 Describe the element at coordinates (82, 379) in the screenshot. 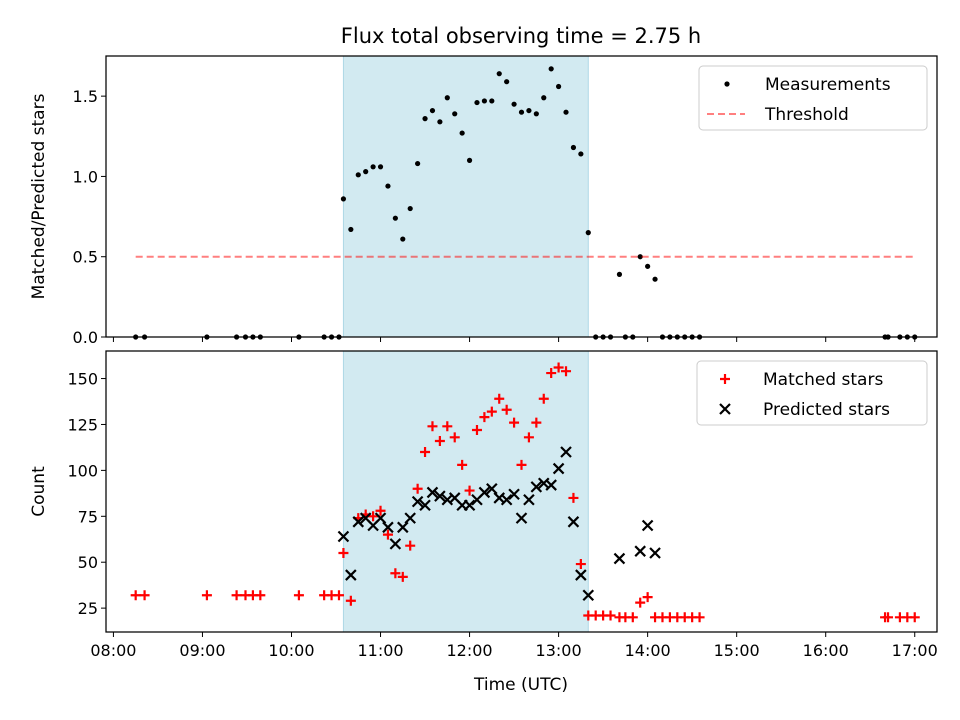

I see `y-tick-label: 150` at that location.